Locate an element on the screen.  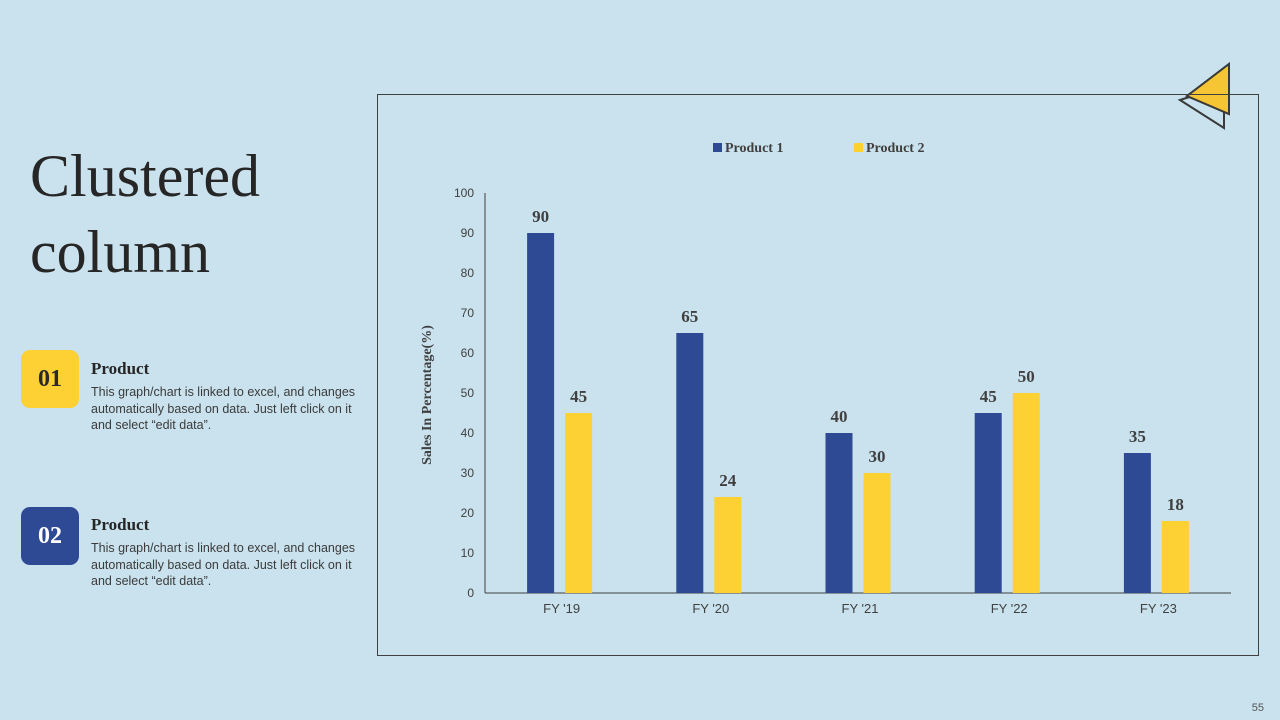
y-tick-label: 100 is located at coordinates (464, 193).